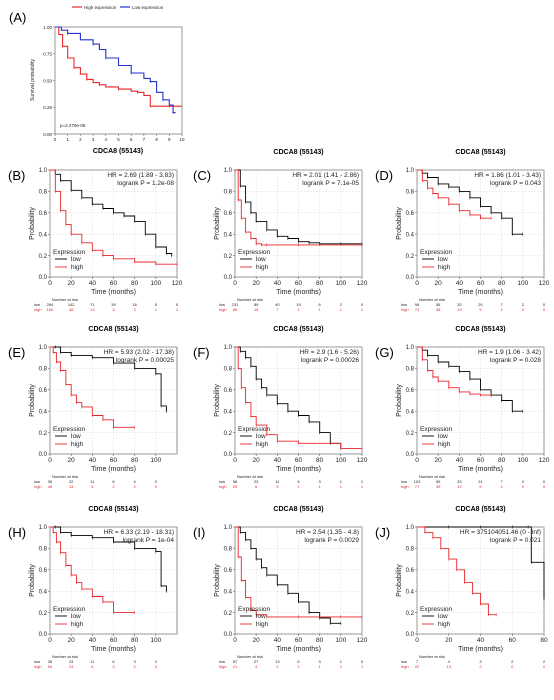 This screenshot has height=700, width=554. Describe the element at coordinates (417, 486) in the screenshot. I see `risk-count-high: 77` at that location.